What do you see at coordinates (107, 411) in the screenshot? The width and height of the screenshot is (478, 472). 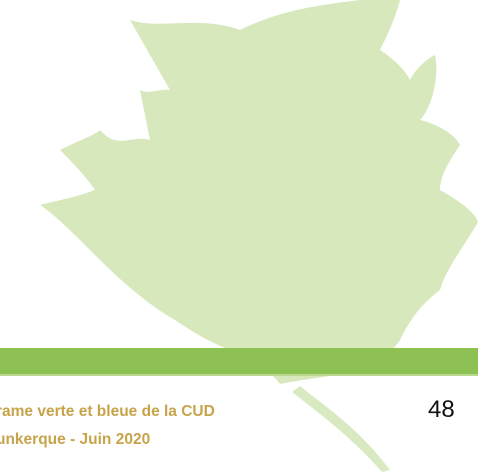 I see `footer-line-1: rame verte et bleue de la CUD` at bounding box center [107, 411].